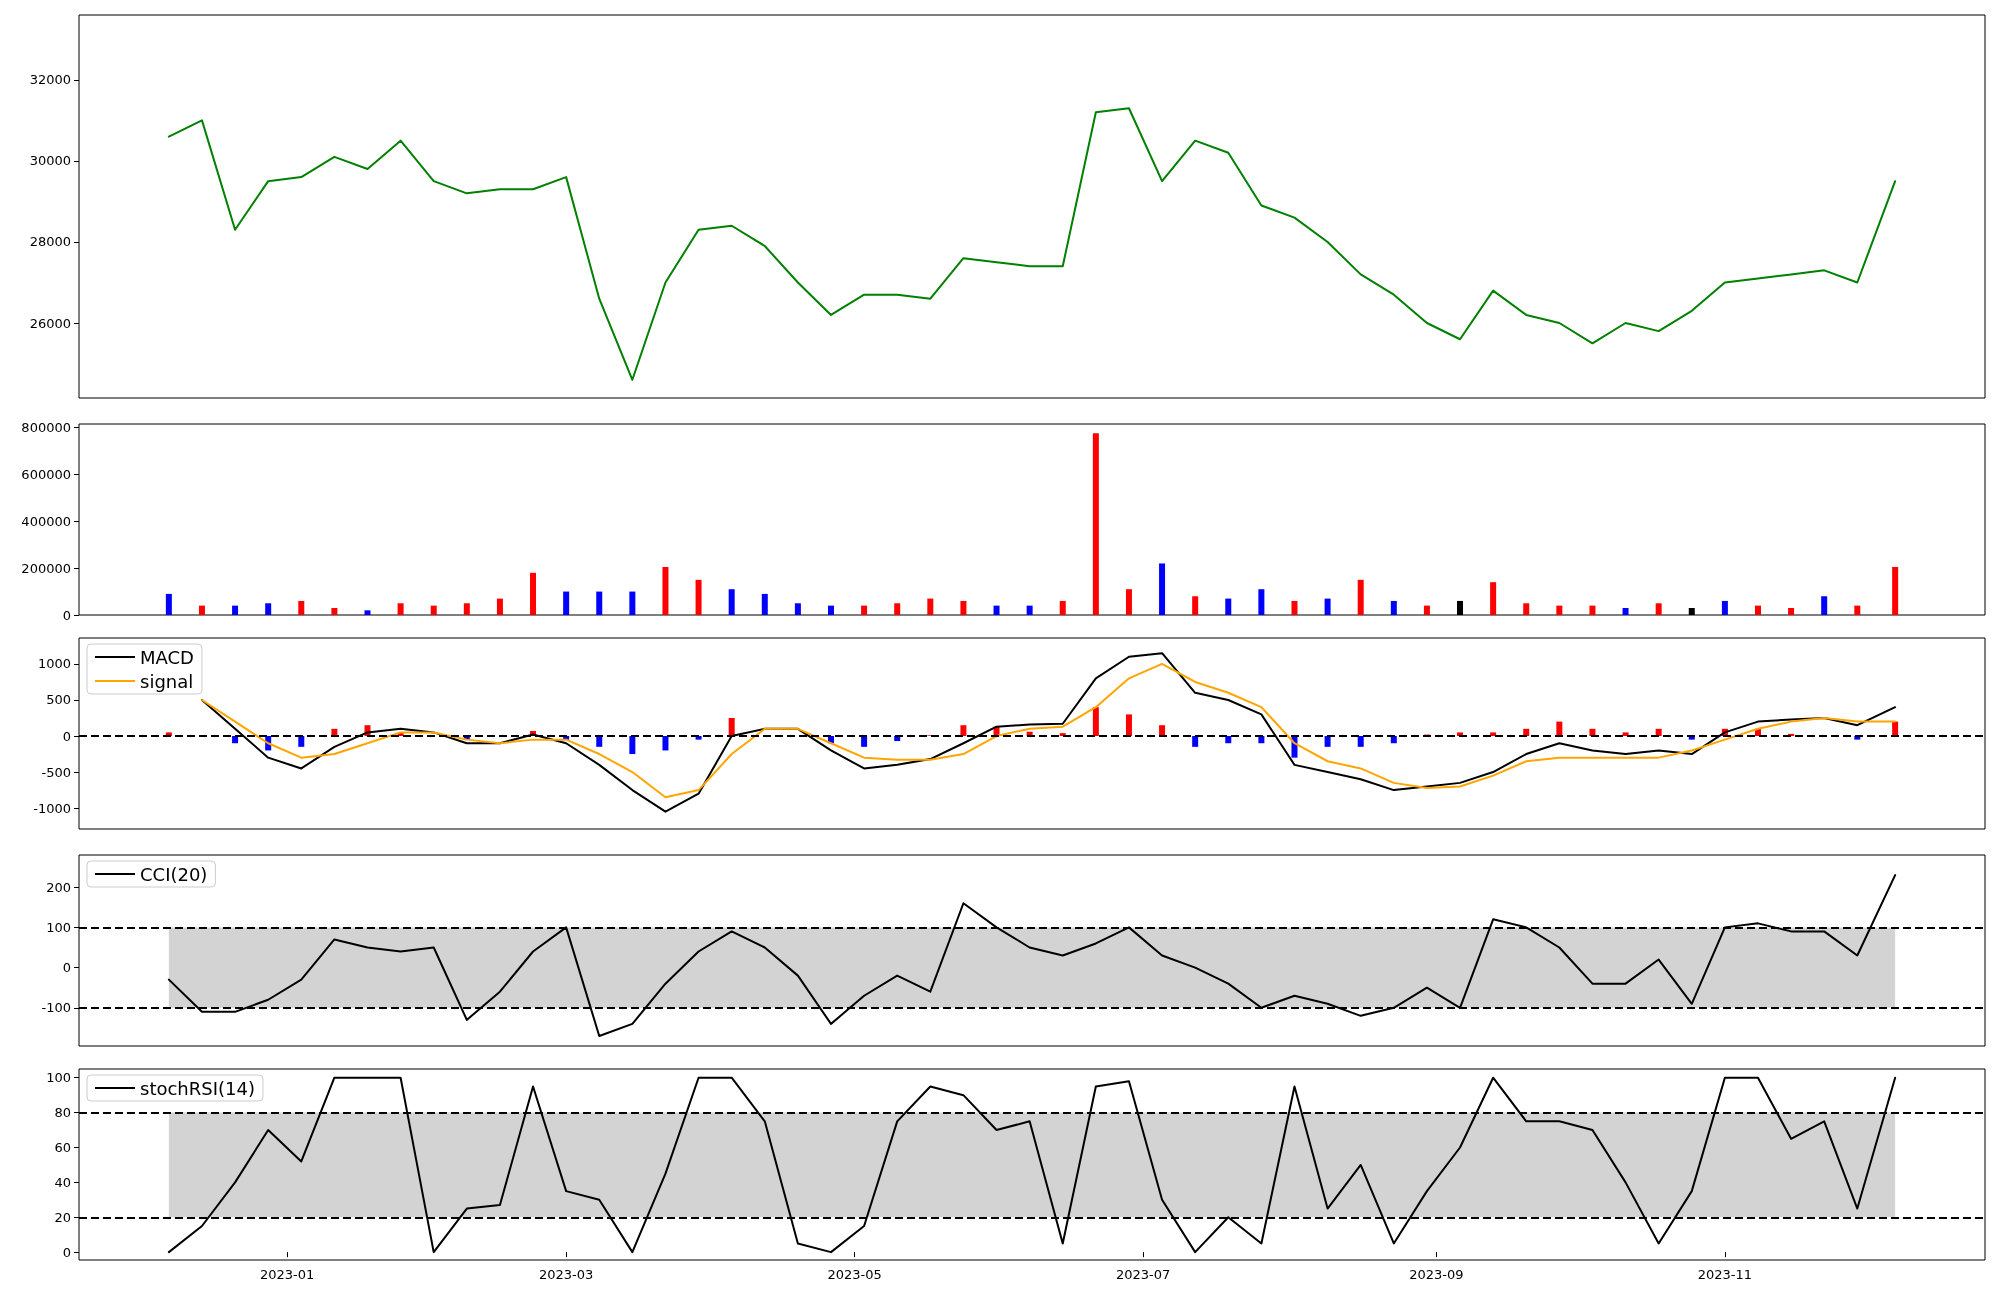  Describe the element at coordinates (46, 568) in the screenshot. I see `y-tick-label: 200000` at that location.